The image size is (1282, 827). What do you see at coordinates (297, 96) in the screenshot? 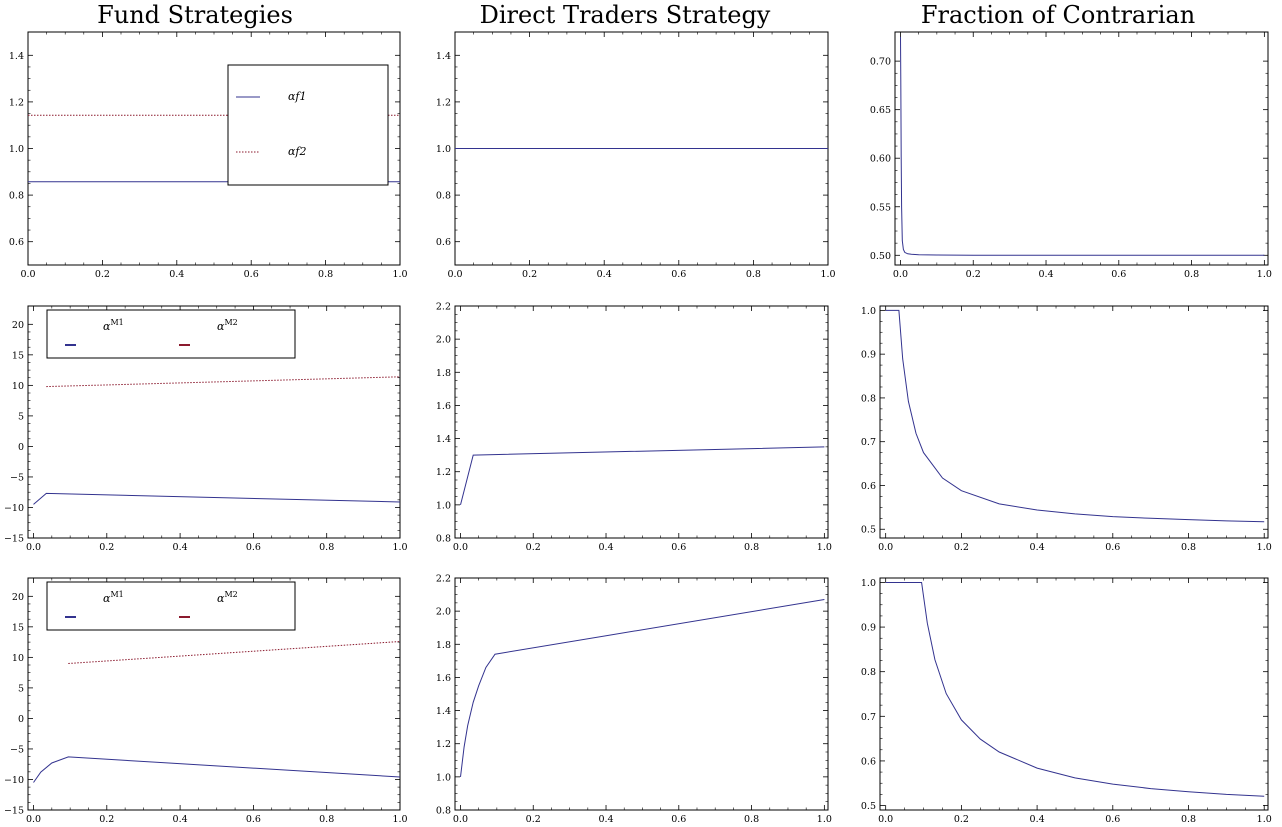
I see `legend-label: αf1` at bounding box center [297, 96].